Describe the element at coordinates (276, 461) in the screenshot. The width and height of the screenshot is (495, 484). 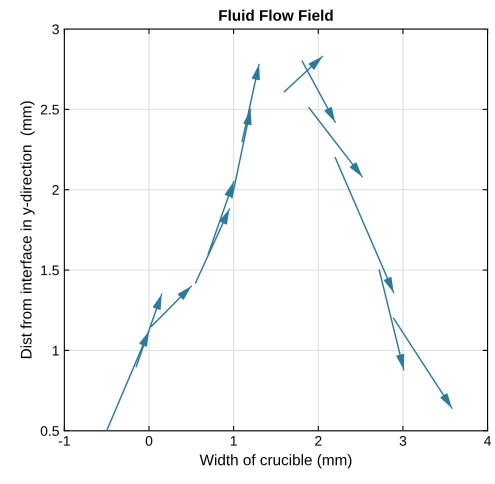
I see `x-axis-title: Width of crucible (mm)` at that location.